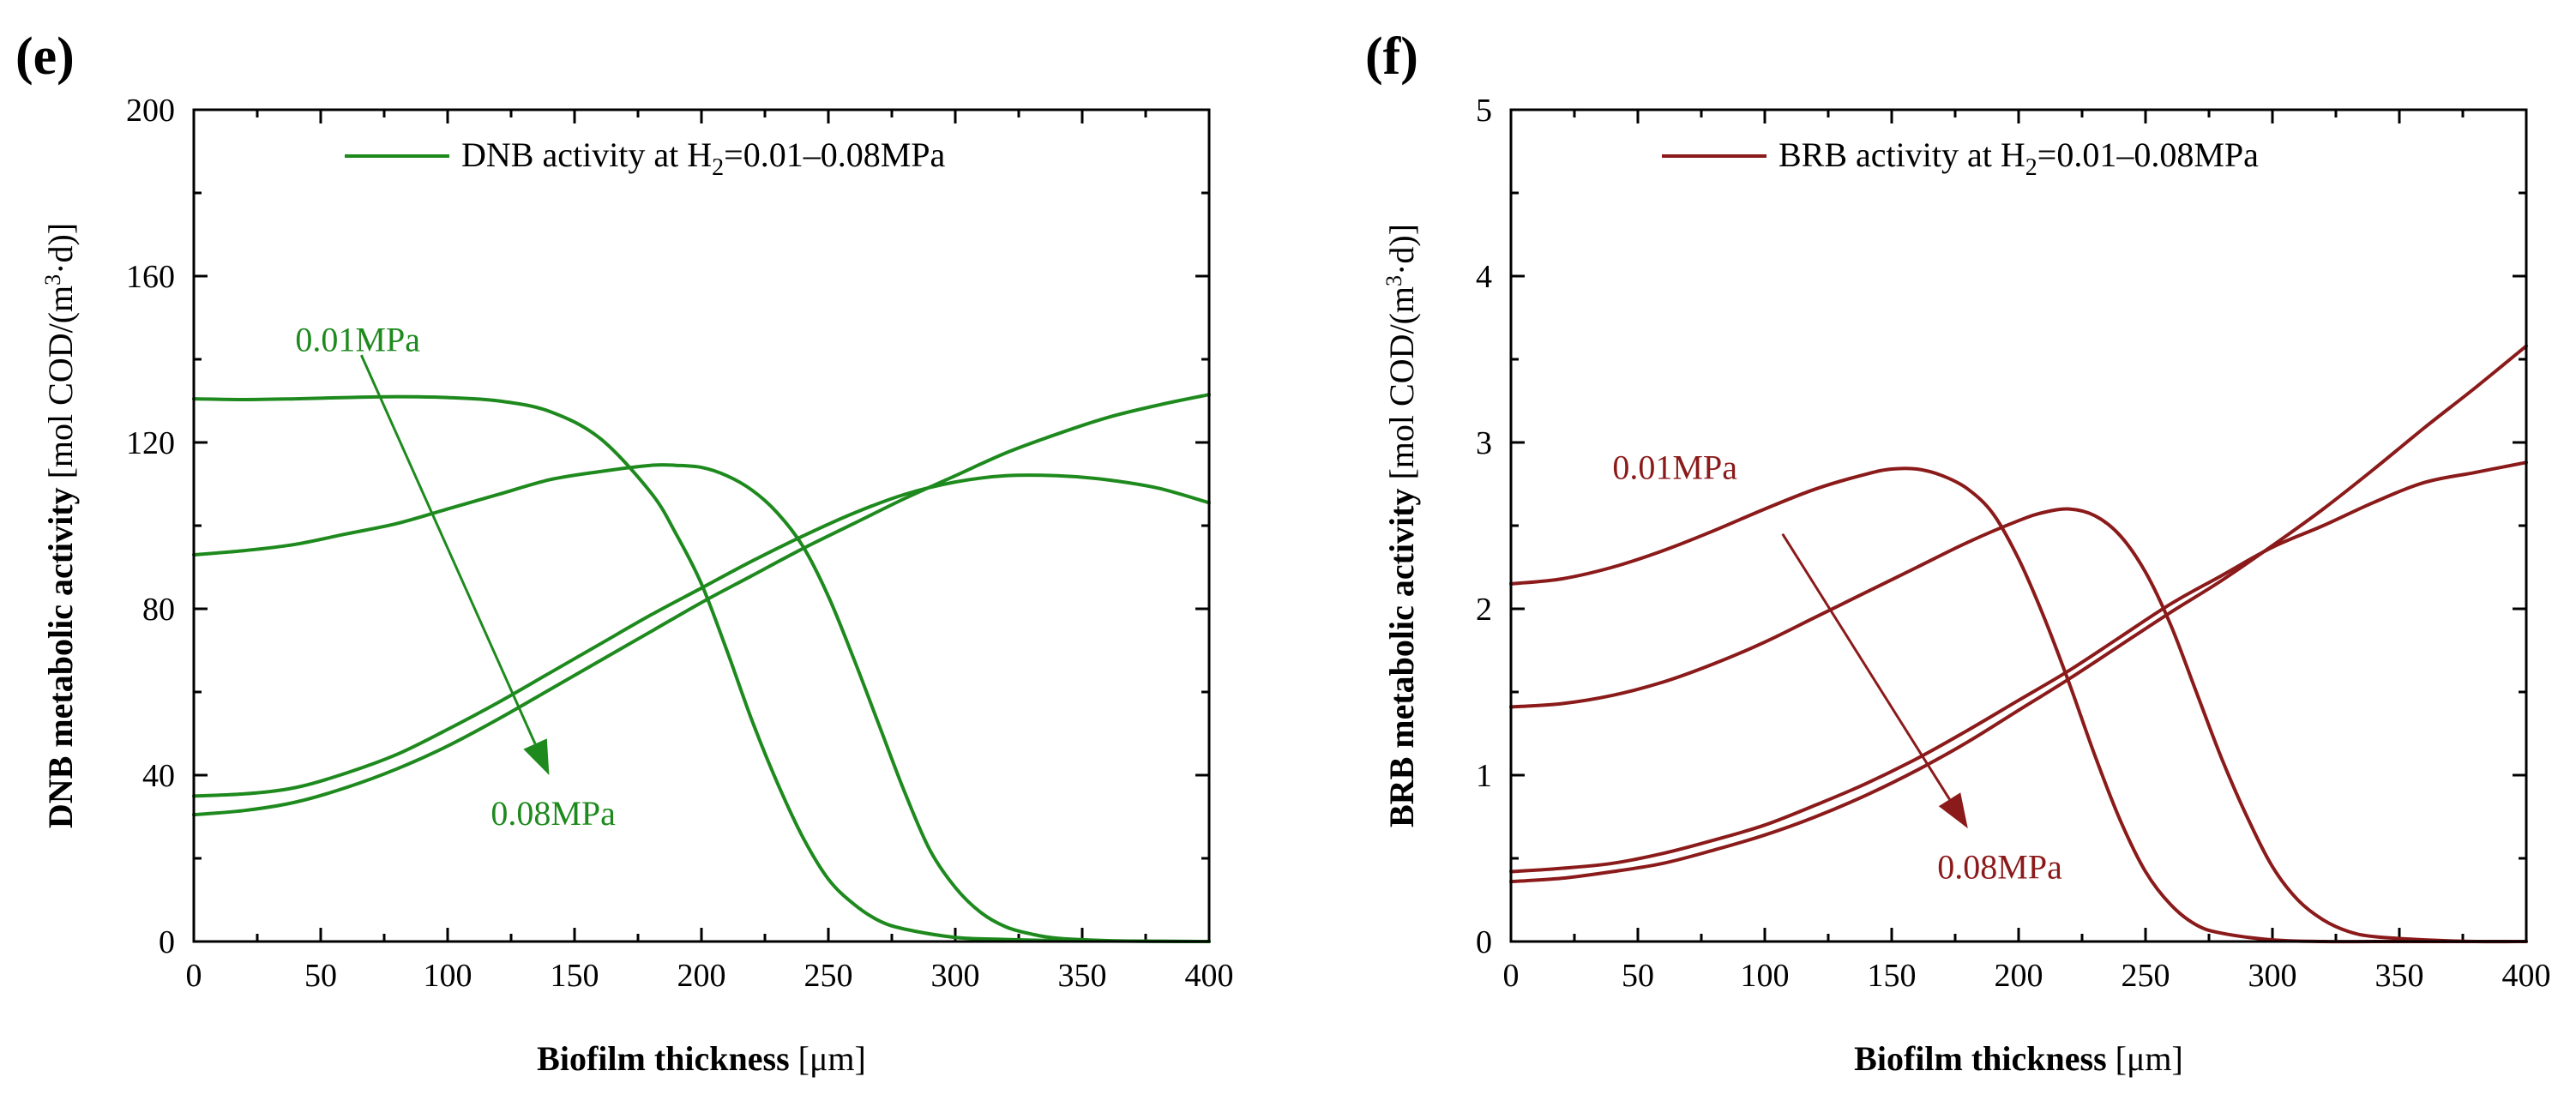 The width and height of the screenshot is (2576, 1113). What do you see at coordinates (1484, 277) in the screenshot?
I see `y-tick-label-f: 4` at bounding box center [1484, 277].